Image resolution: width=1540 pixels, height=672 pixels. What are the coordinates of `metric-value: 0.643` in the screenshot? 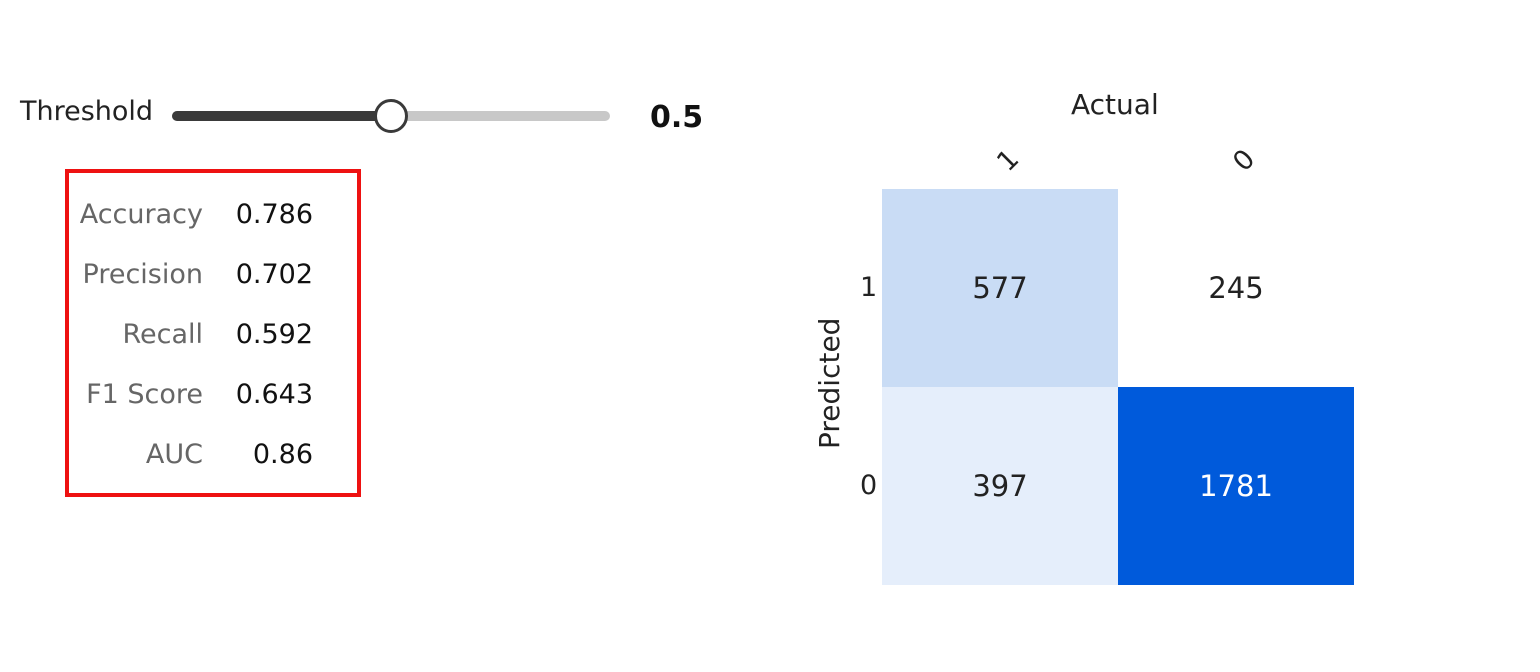 It's located at (274, 394).